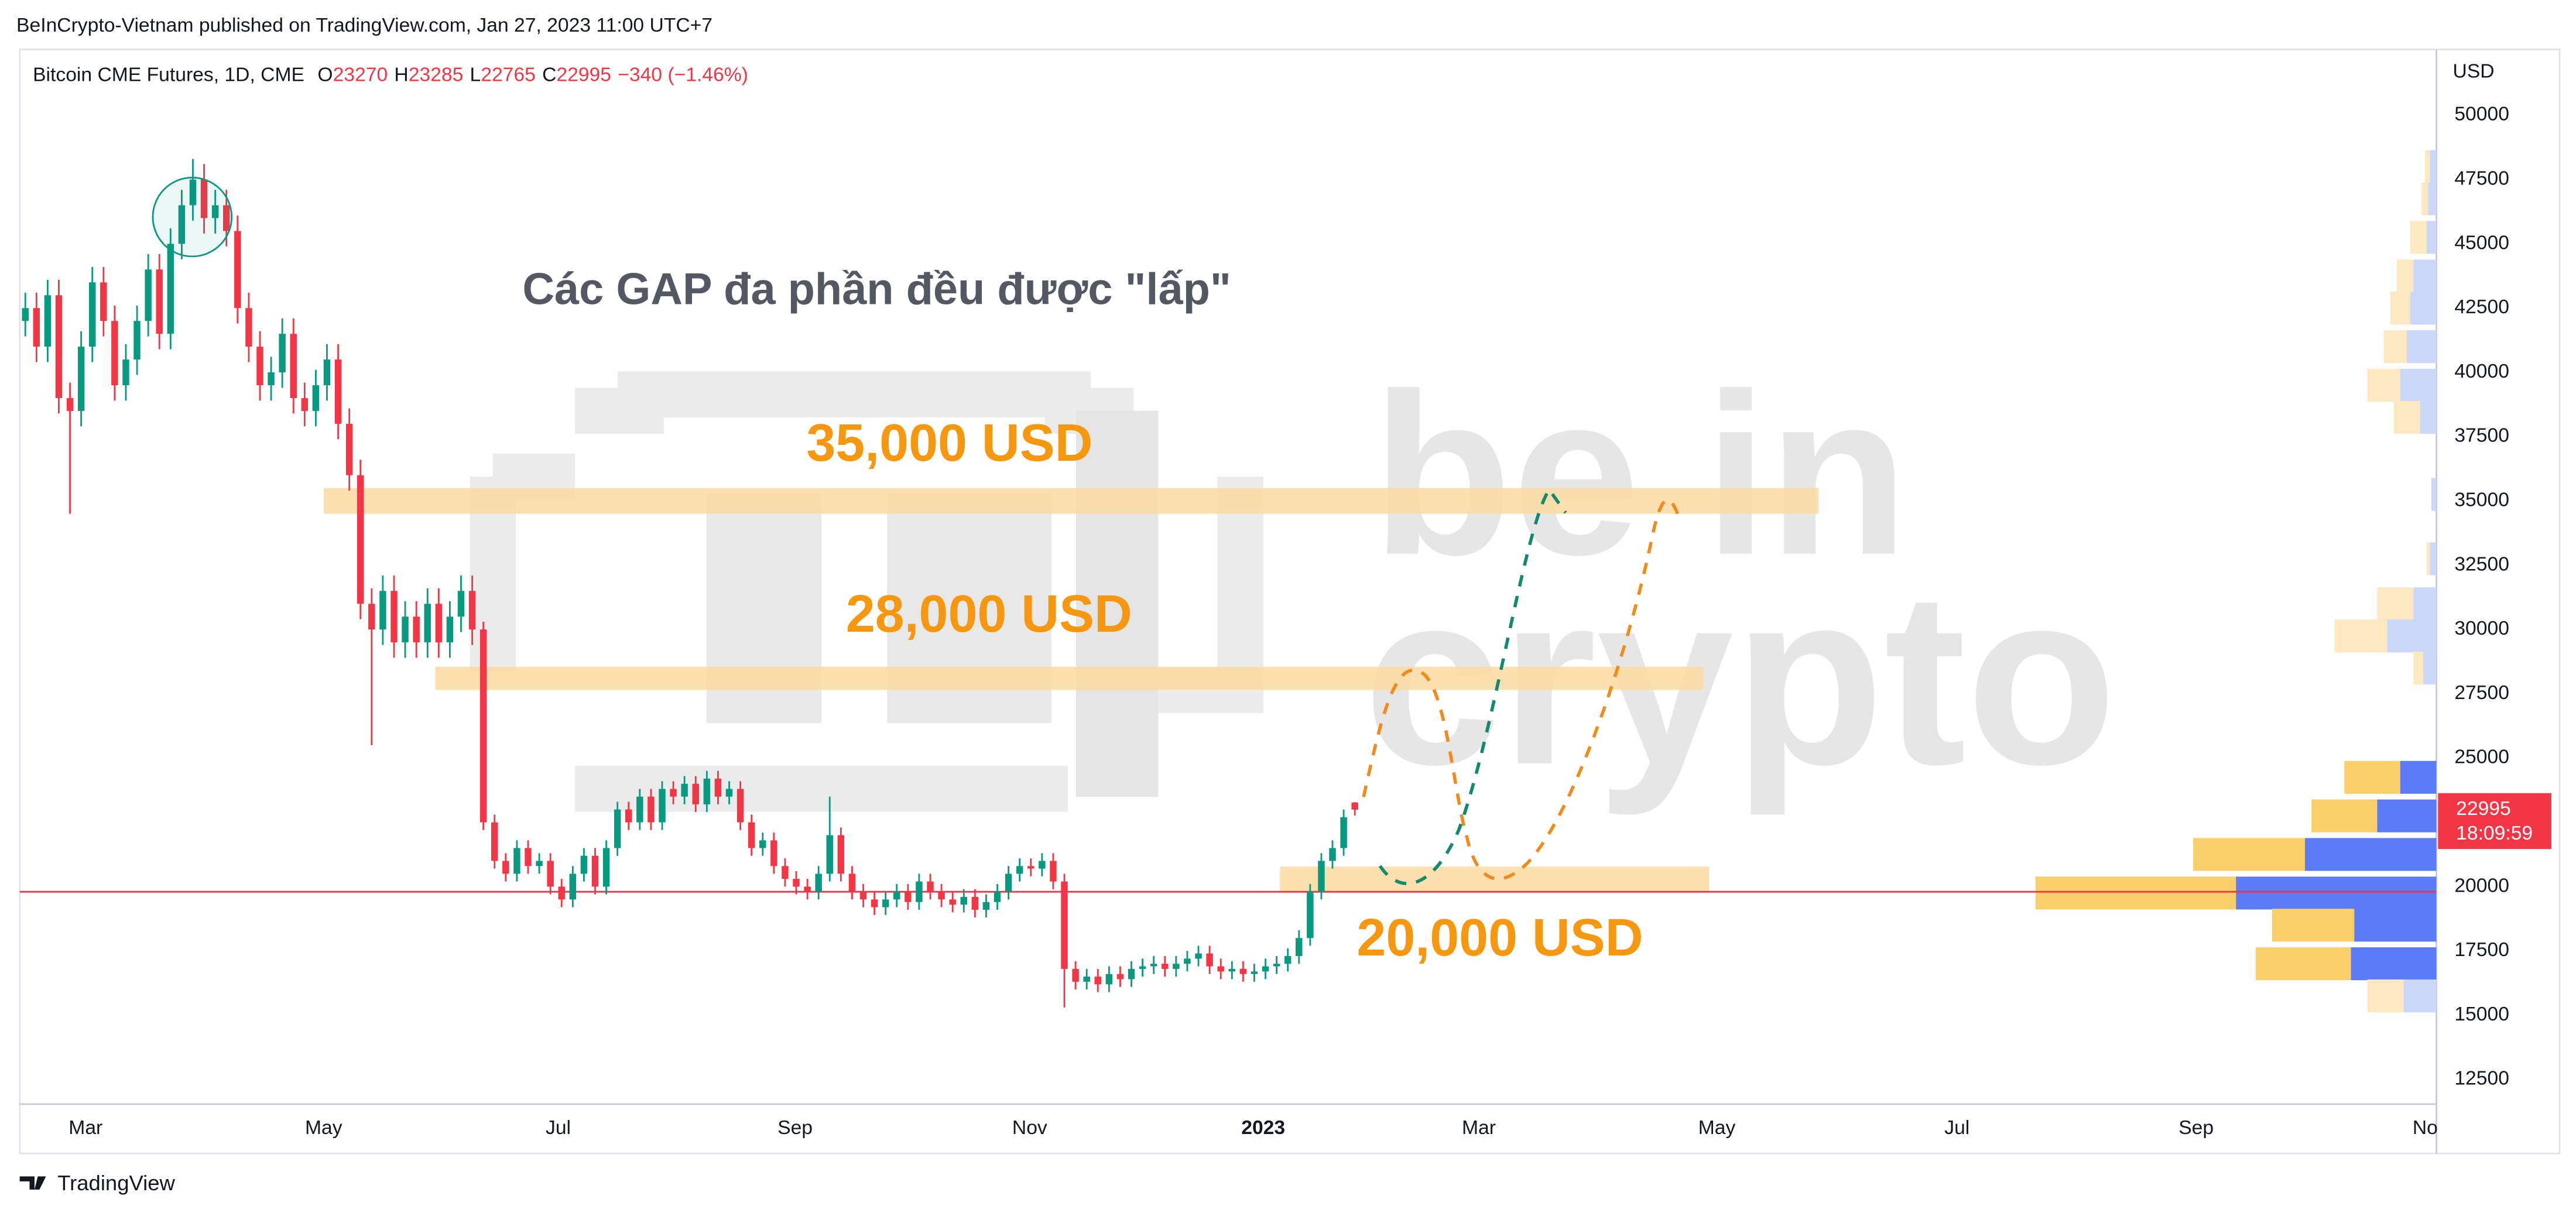 The height and width of the screenshot is (1216, 2576). What do you see at coordinates (989, 614) in the screenshot?
I see `zone-label: 28,000 USD` at bounding box center [989, 614].